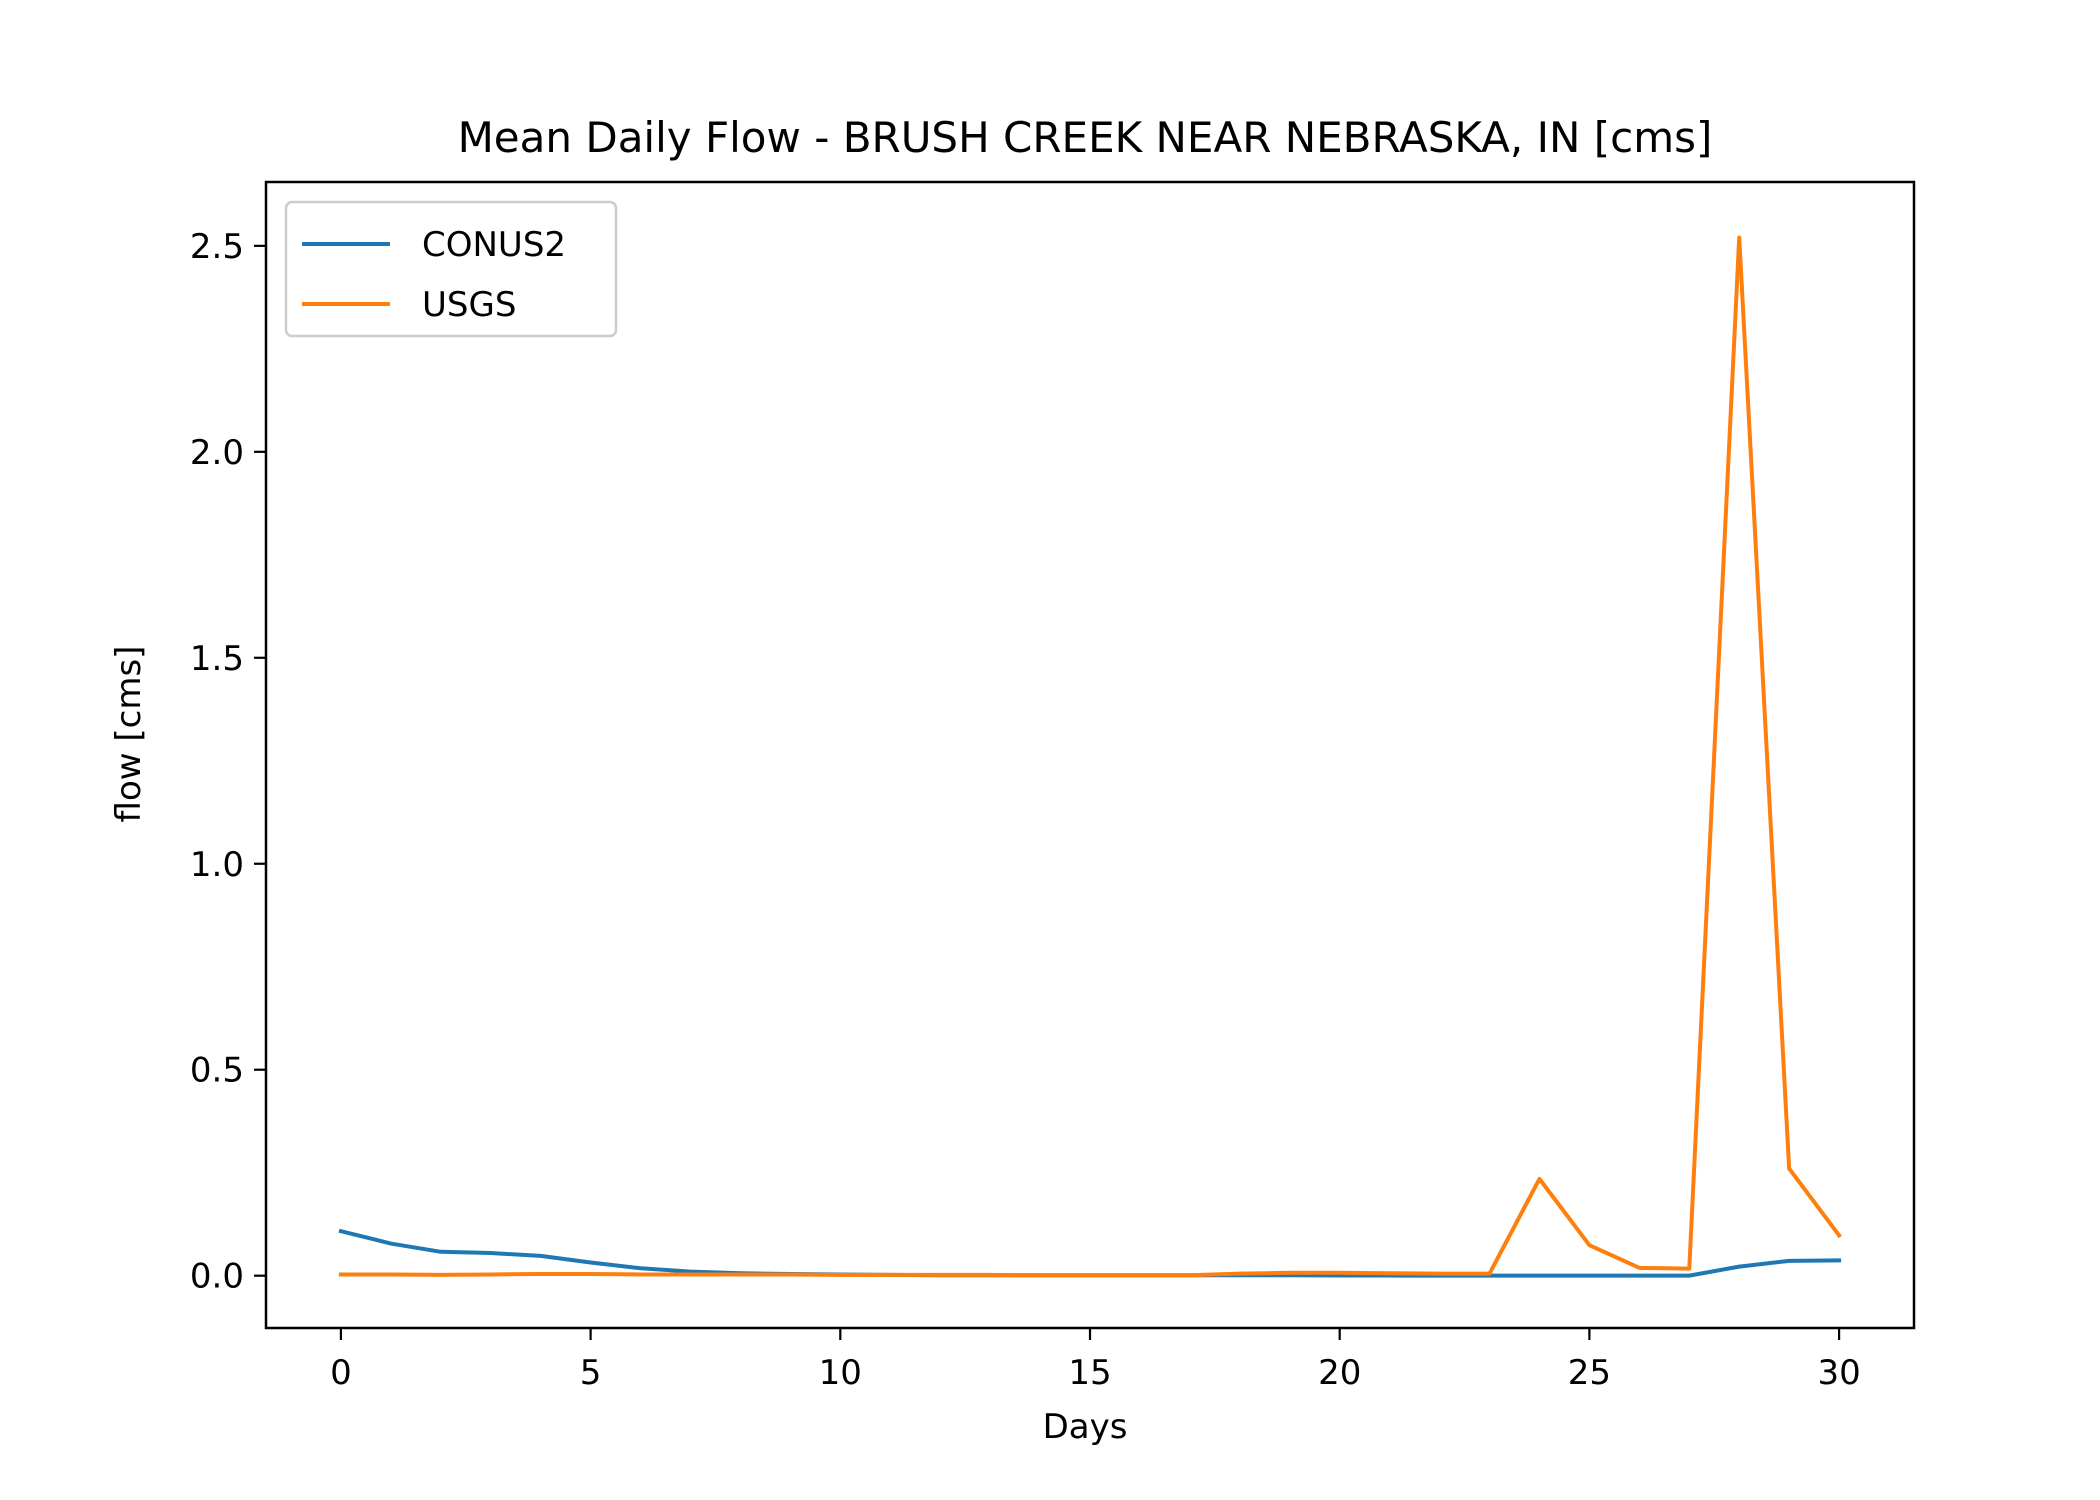  Describe the element at coordinates (217, 1277) in the screenshot. I see `y-tick-label: 0.0` at that location.